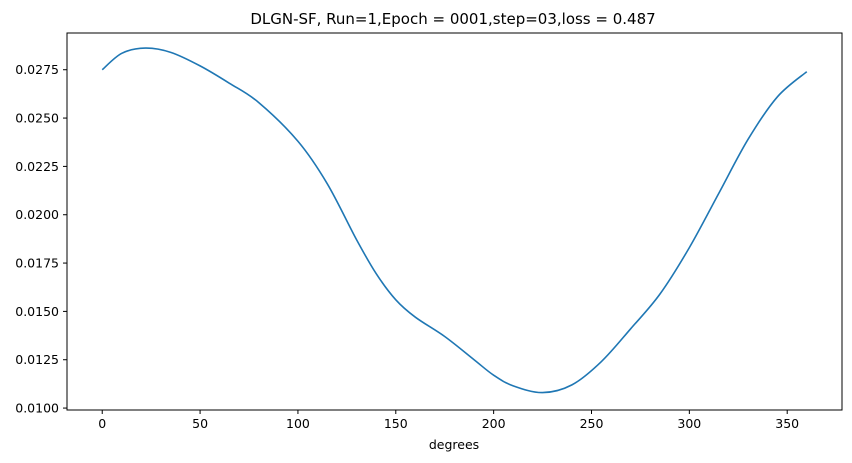  I want to click on y-tick-label: 0.0200, so click(37, 214).